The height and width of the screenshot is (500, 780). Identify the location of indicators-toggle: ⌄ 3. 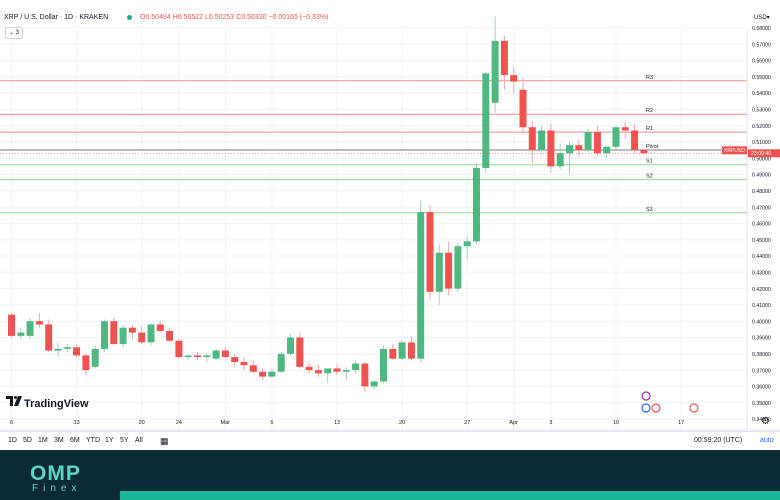
(14, 33).